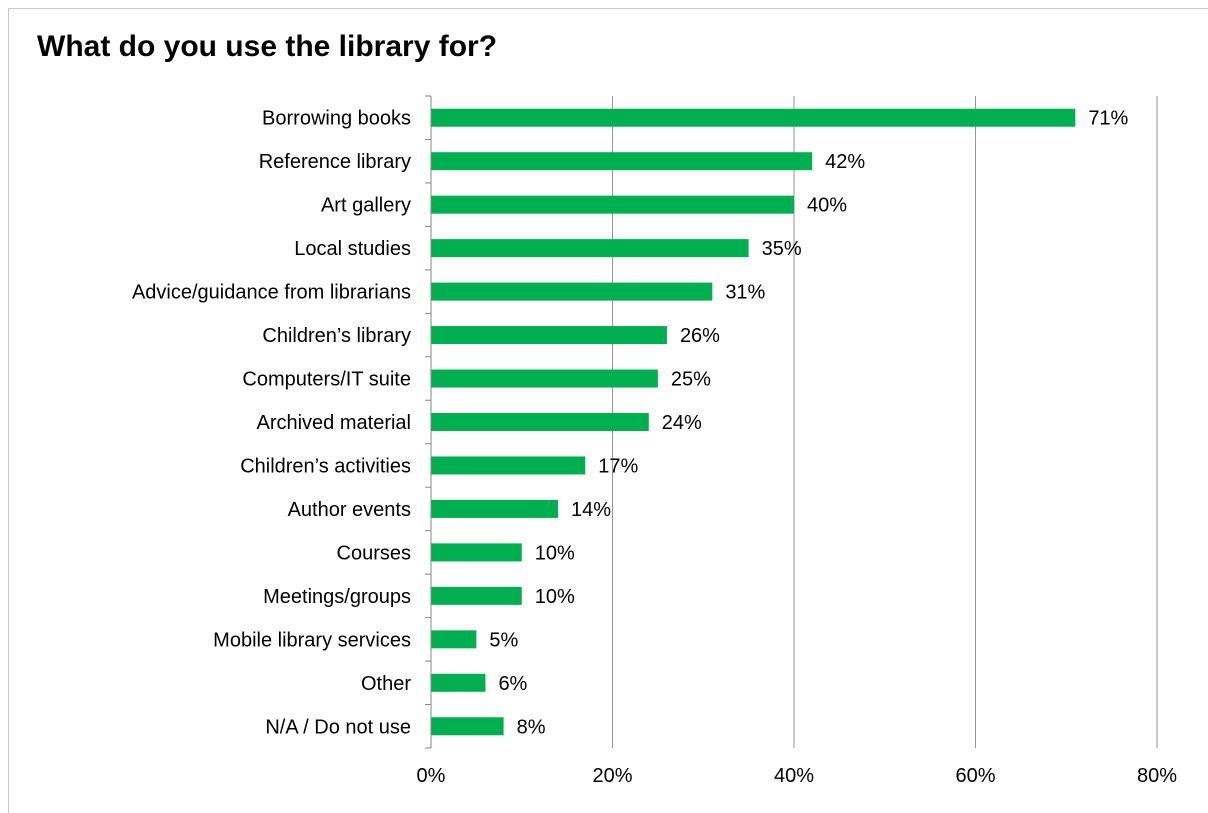 Image resolution: width=1208 pixels, height=813 pixels. I want to click on category-label: Other, so click(386, 684).